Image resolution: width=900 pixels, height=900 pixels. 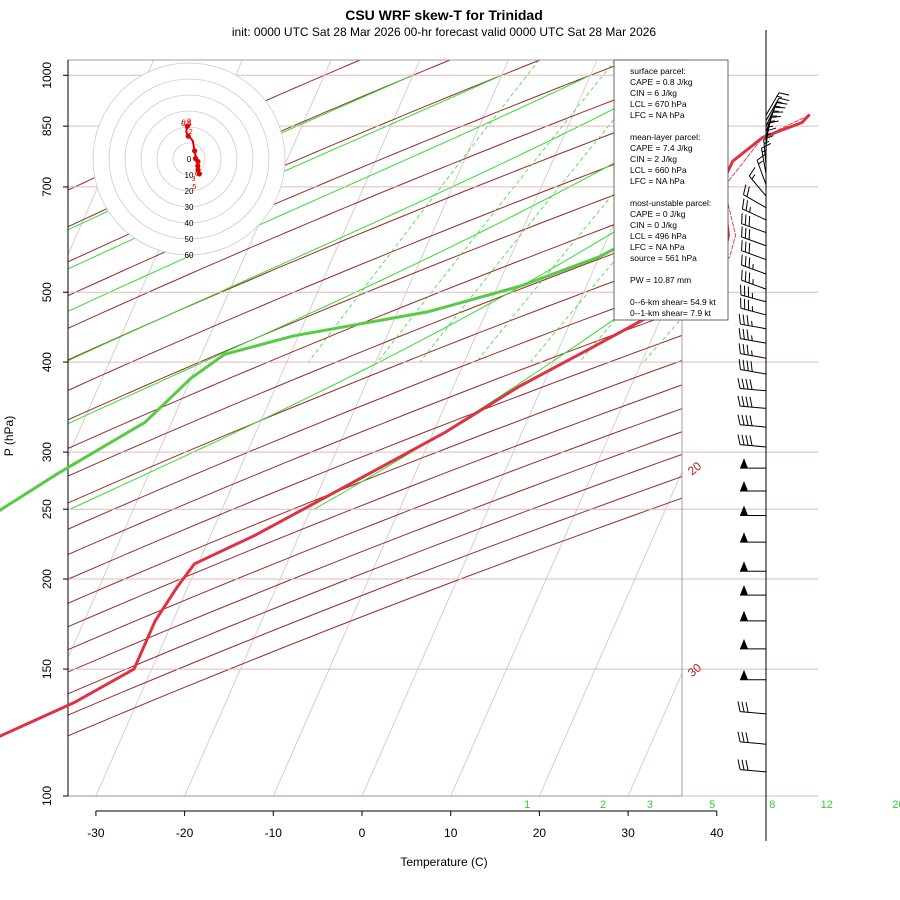 What do you see at coordinates (657, 115) in the screenshot?
I see `info-line: LFC = NA hPa` at bounding box center [657, 115].